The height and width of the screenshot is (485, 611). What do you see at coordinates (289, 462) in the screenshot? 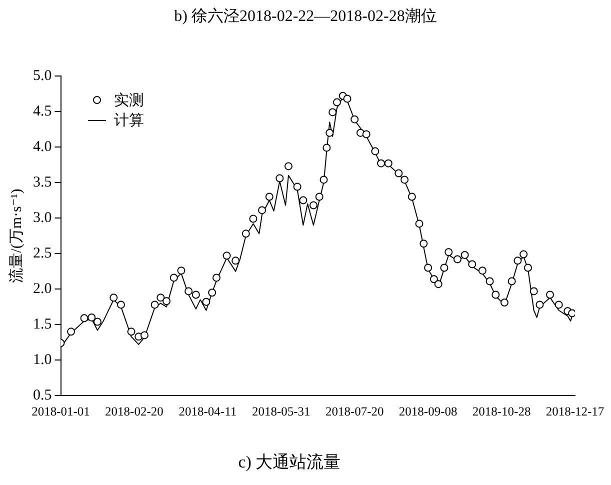
I see `text: c) 大通站流量` at bounding box center [289, 462].